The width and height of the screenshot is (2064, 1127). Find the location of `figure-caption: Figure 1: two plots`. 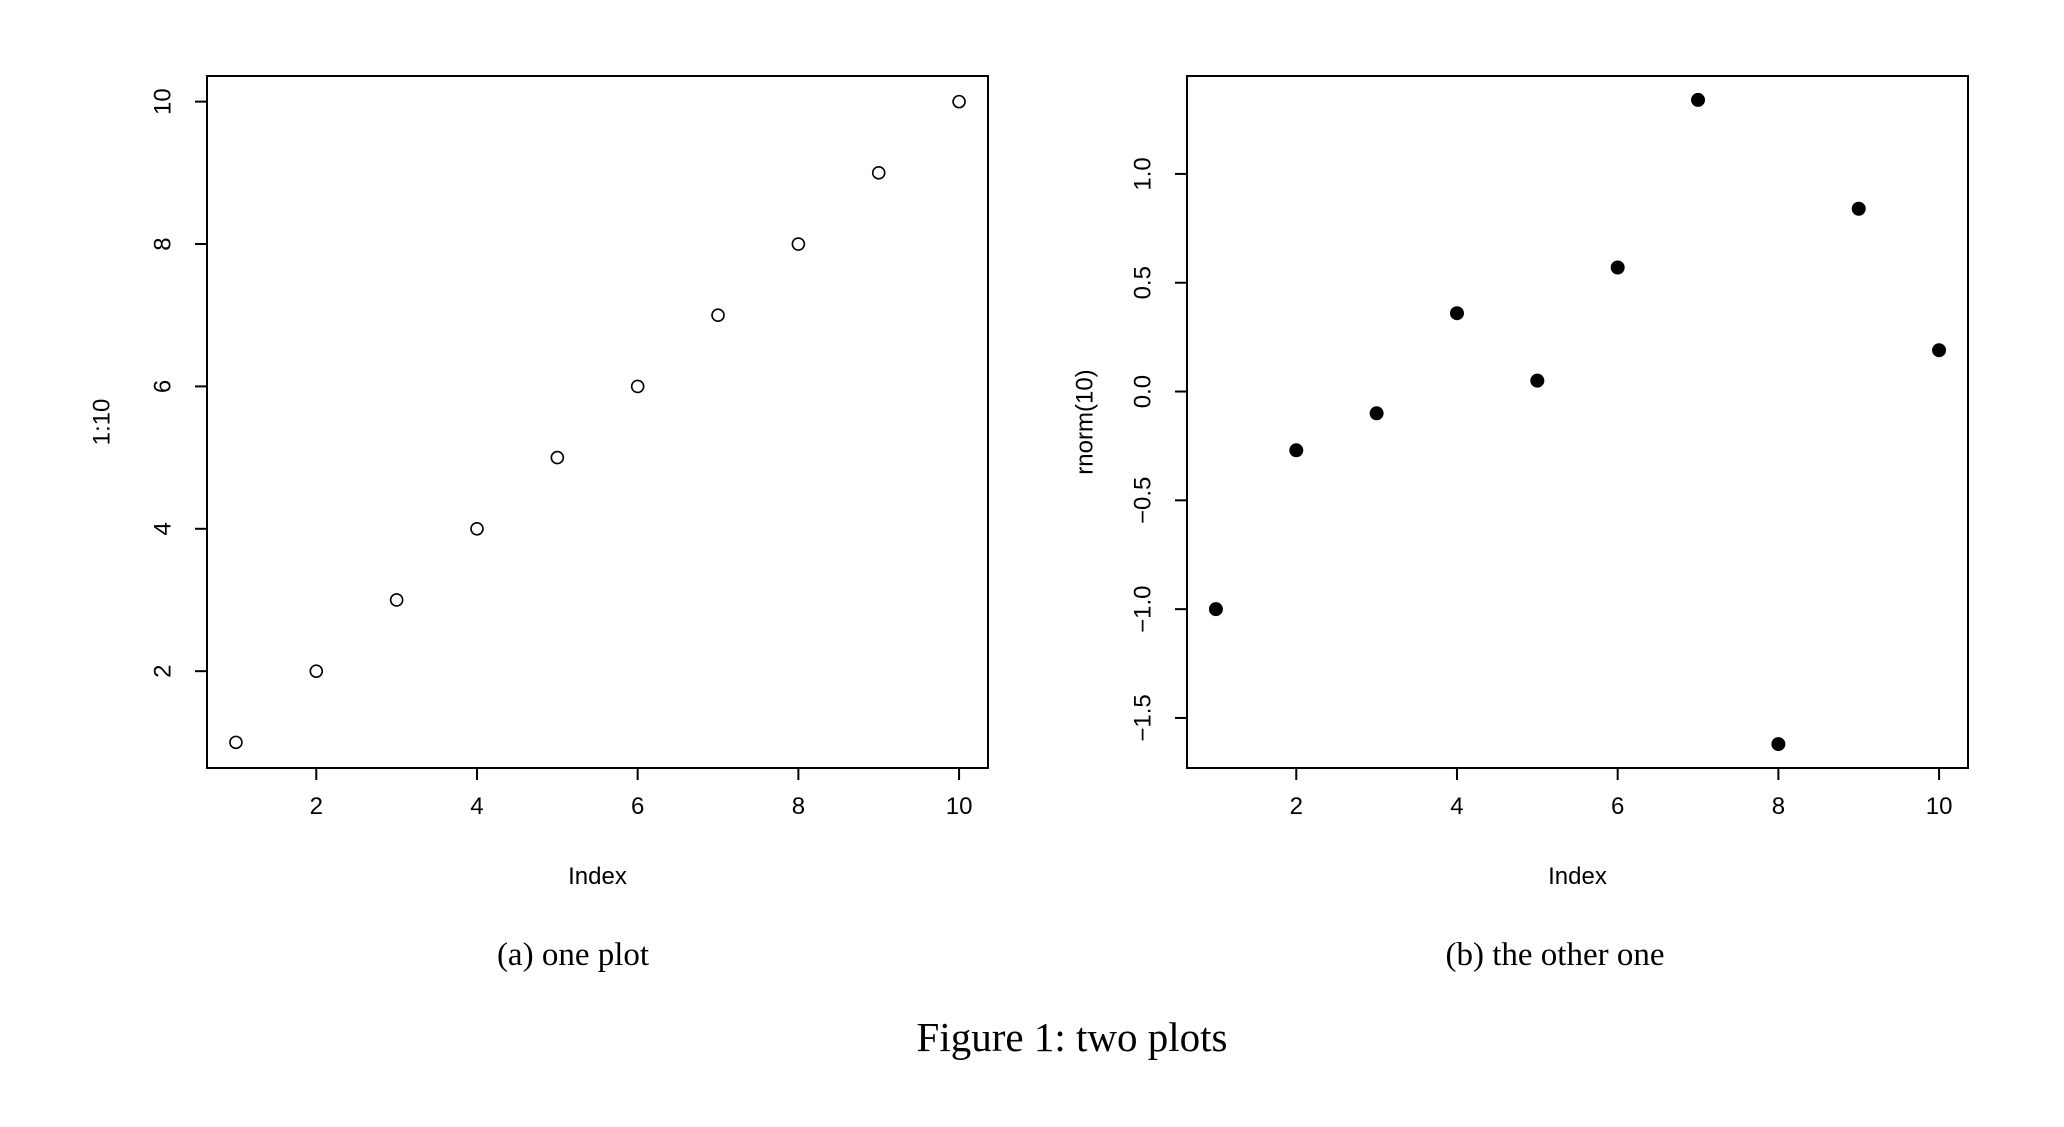

figure-caption: Figure 1: two plots is located at coordinates (1072, 1037).